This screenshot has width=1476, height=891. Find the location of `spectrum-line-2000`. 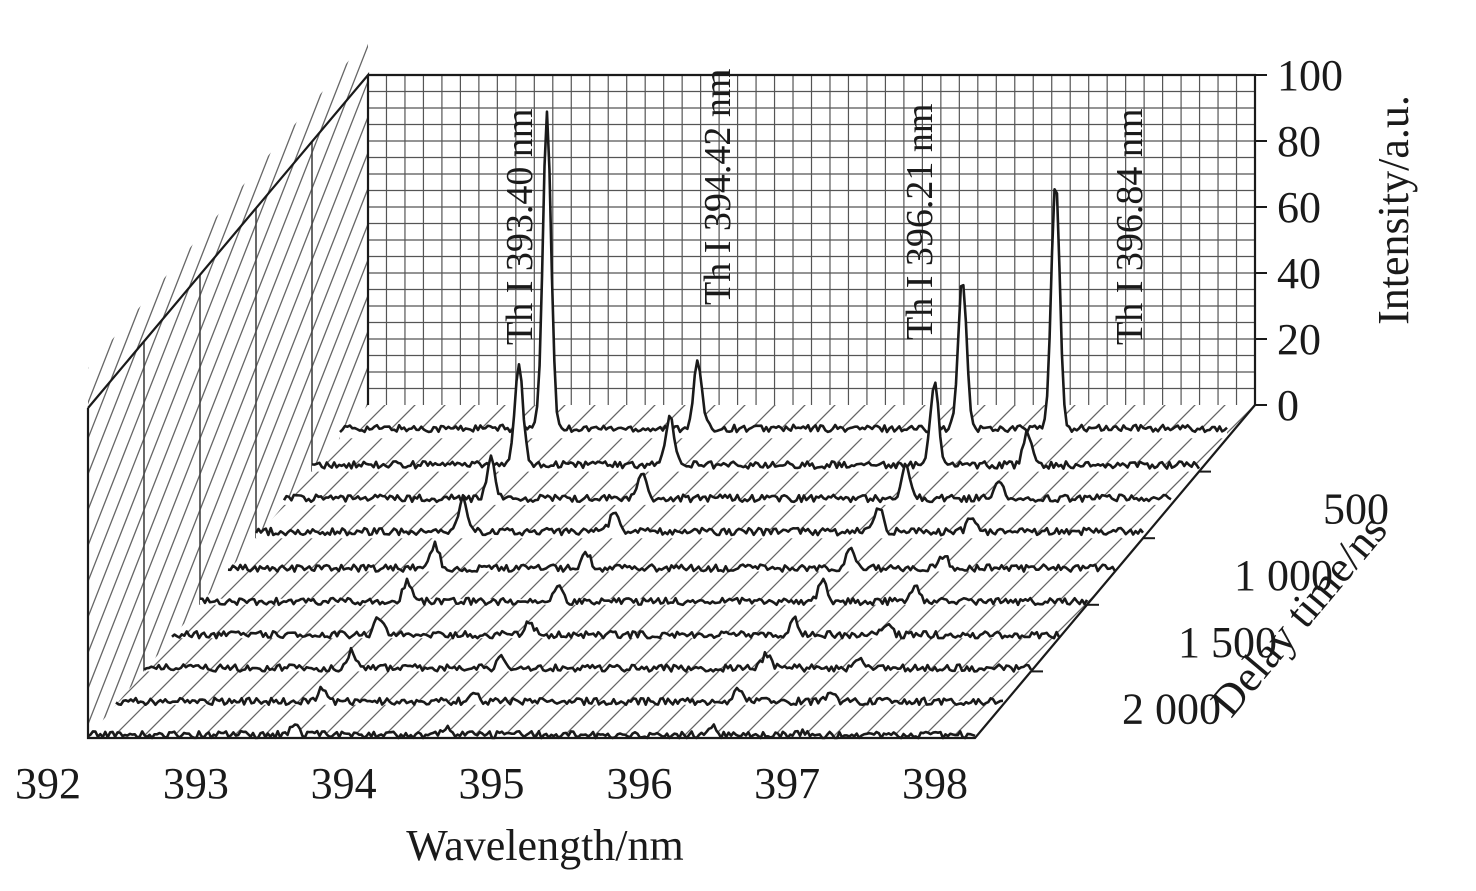

spectrum-line-2000 is located at coordinates (588, 659).